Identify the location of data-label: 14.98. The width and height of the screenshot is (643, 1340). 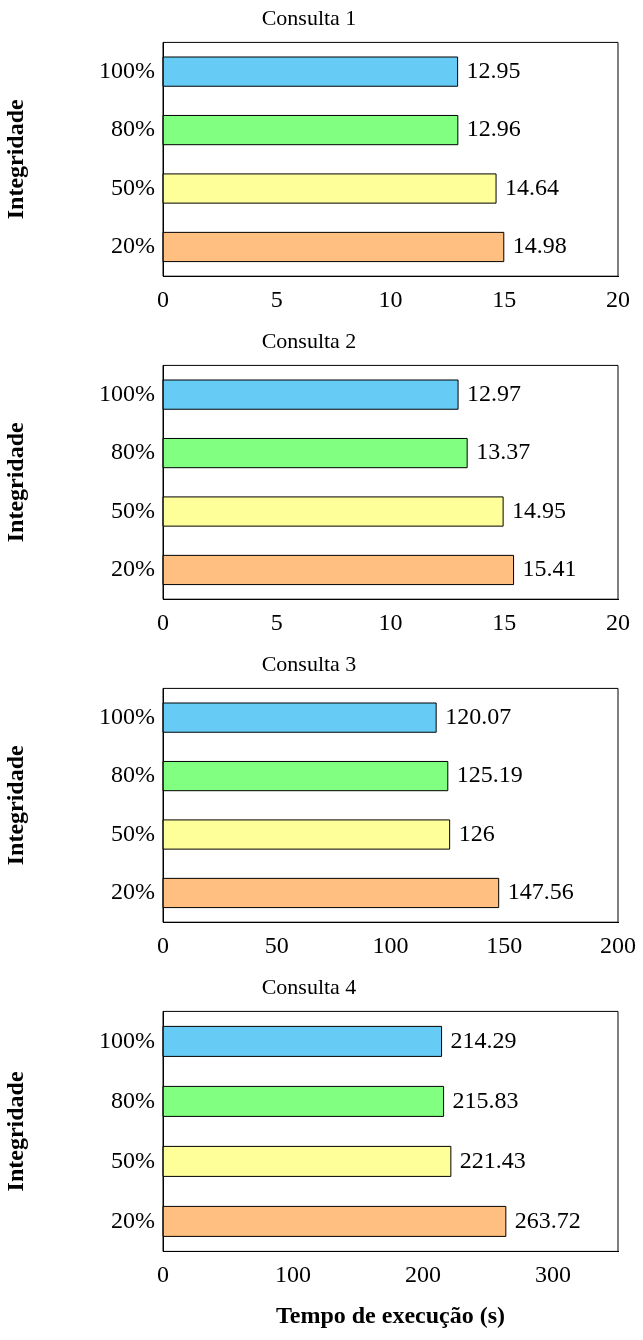
(539, 245).